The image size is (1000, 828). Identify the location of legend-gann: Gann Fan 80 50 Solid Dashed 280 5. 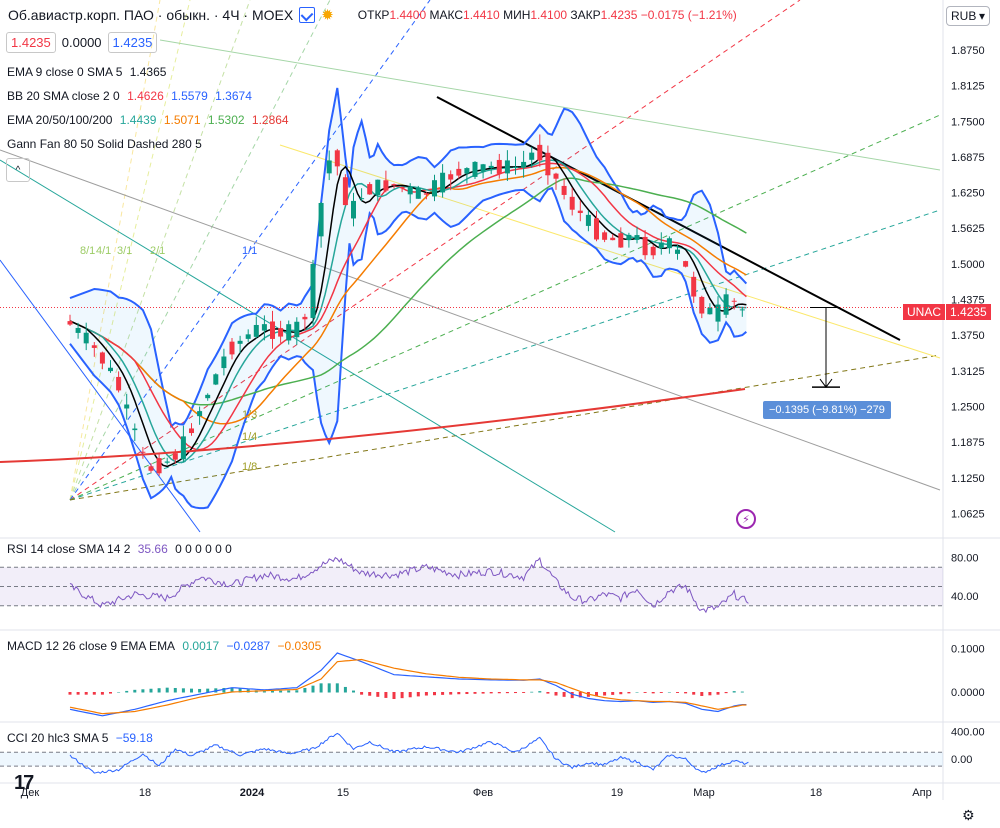
(106, 144).